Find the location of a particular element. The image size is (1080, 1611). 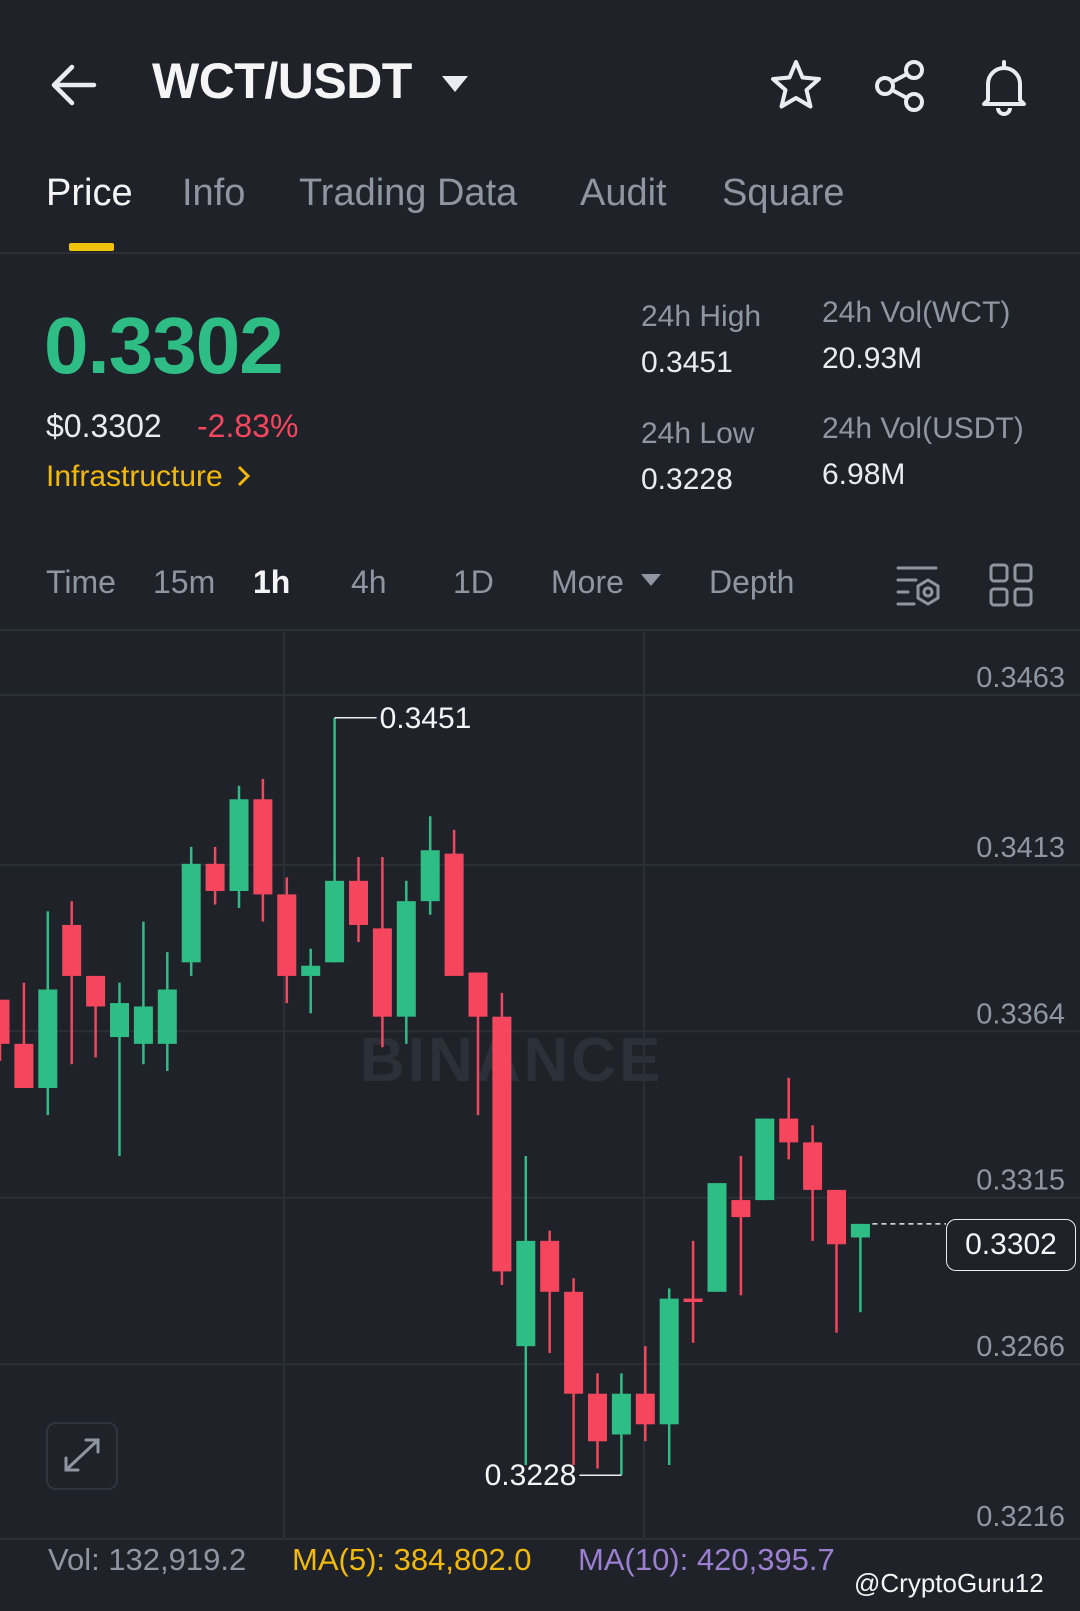

alert-bell-icon is located at coordinates (1004, 86).